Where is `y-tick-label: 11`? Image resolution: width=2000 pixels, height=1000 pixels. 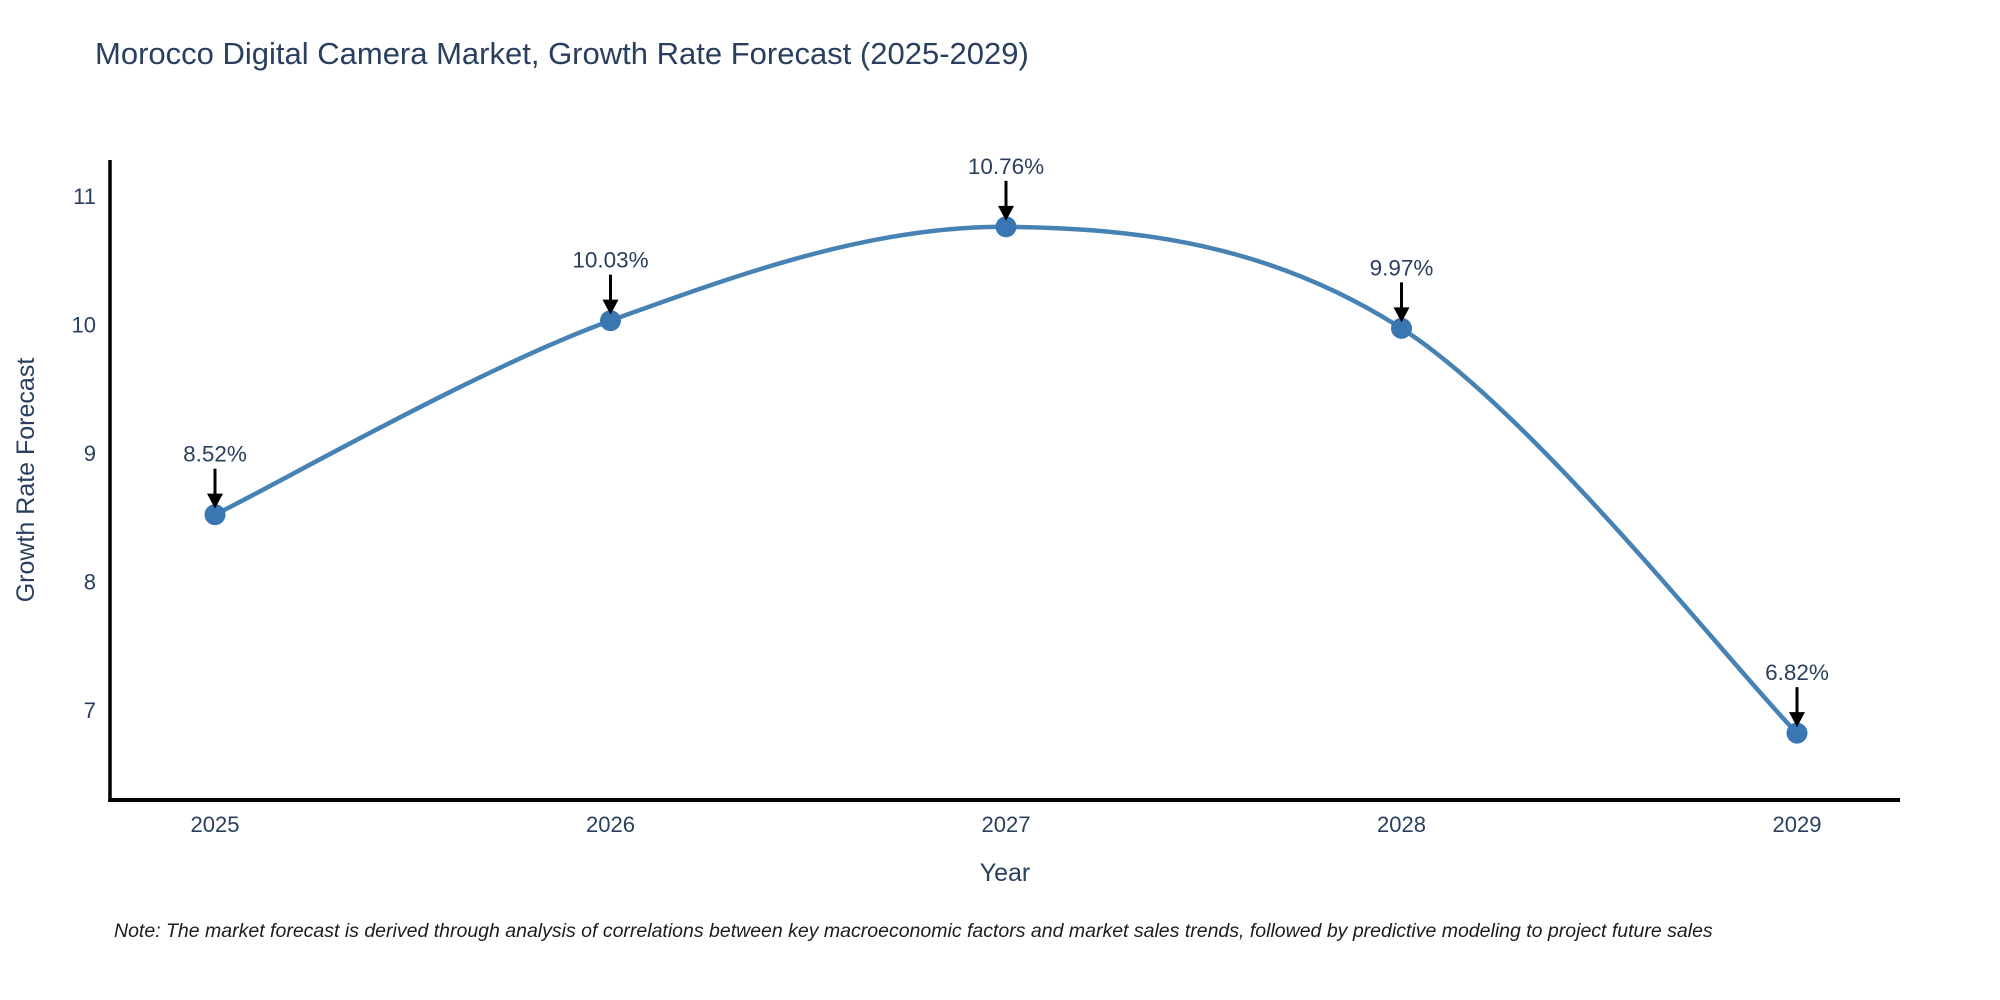
y-tick-label: 11 is located at coordinates (84, 196).